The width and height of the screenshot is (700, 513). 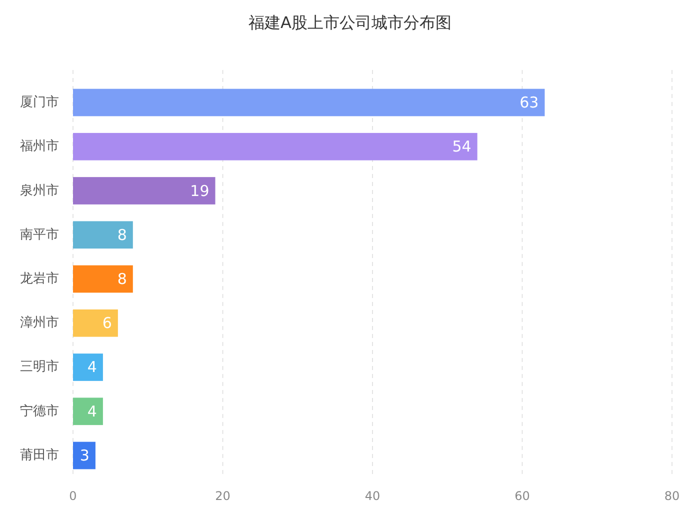 What do you see at coordinates (372, 496) in the screenshot?
I see `x-tick-label: 40` at bounding box center [372, 496].